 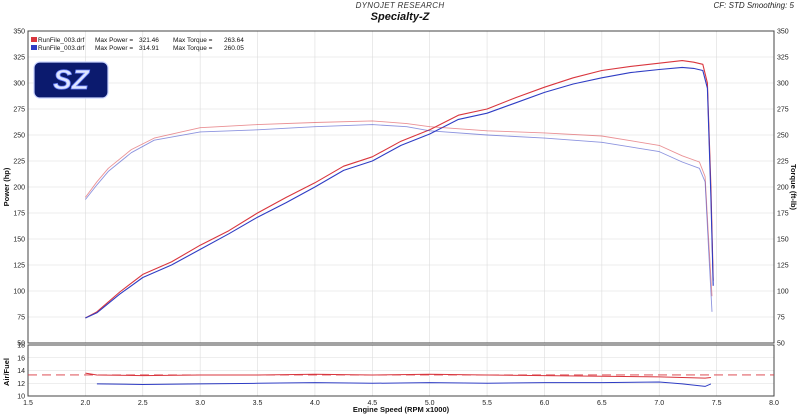 What do you see at coordinates (400, 17) in the screenshot?
I see `chart-title: Specialty-Z` at bounding box center [400, 17].